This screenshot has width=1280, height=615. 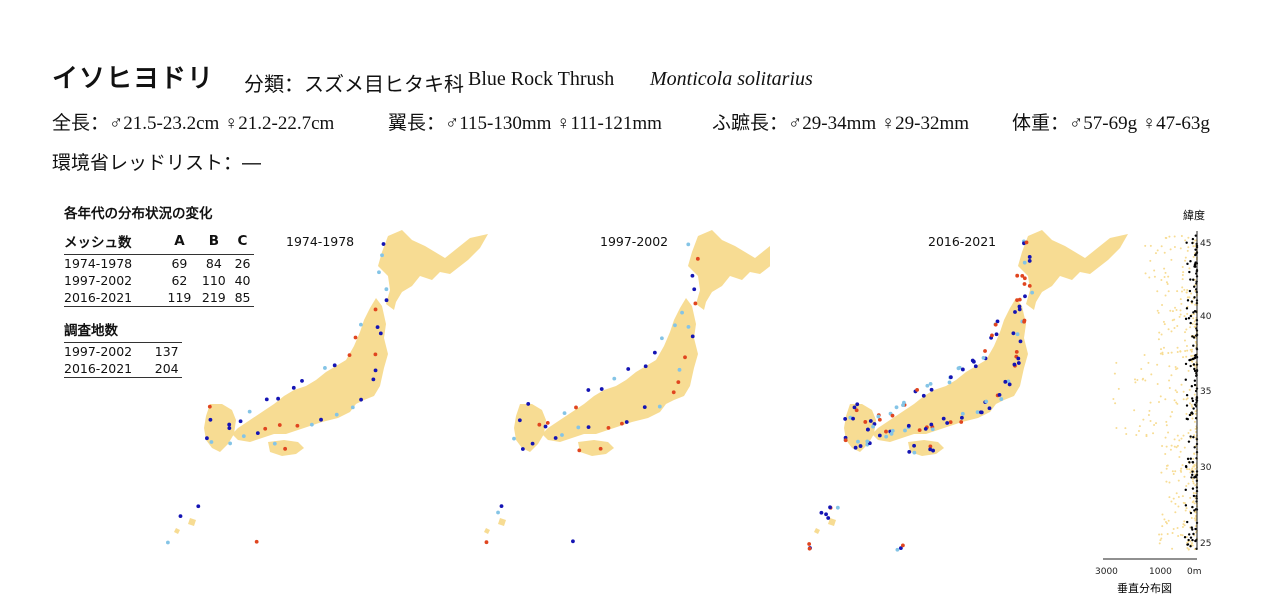 I want to click on vertical-chart-caption: 垂直分布図, so click(x=1144, y=588).